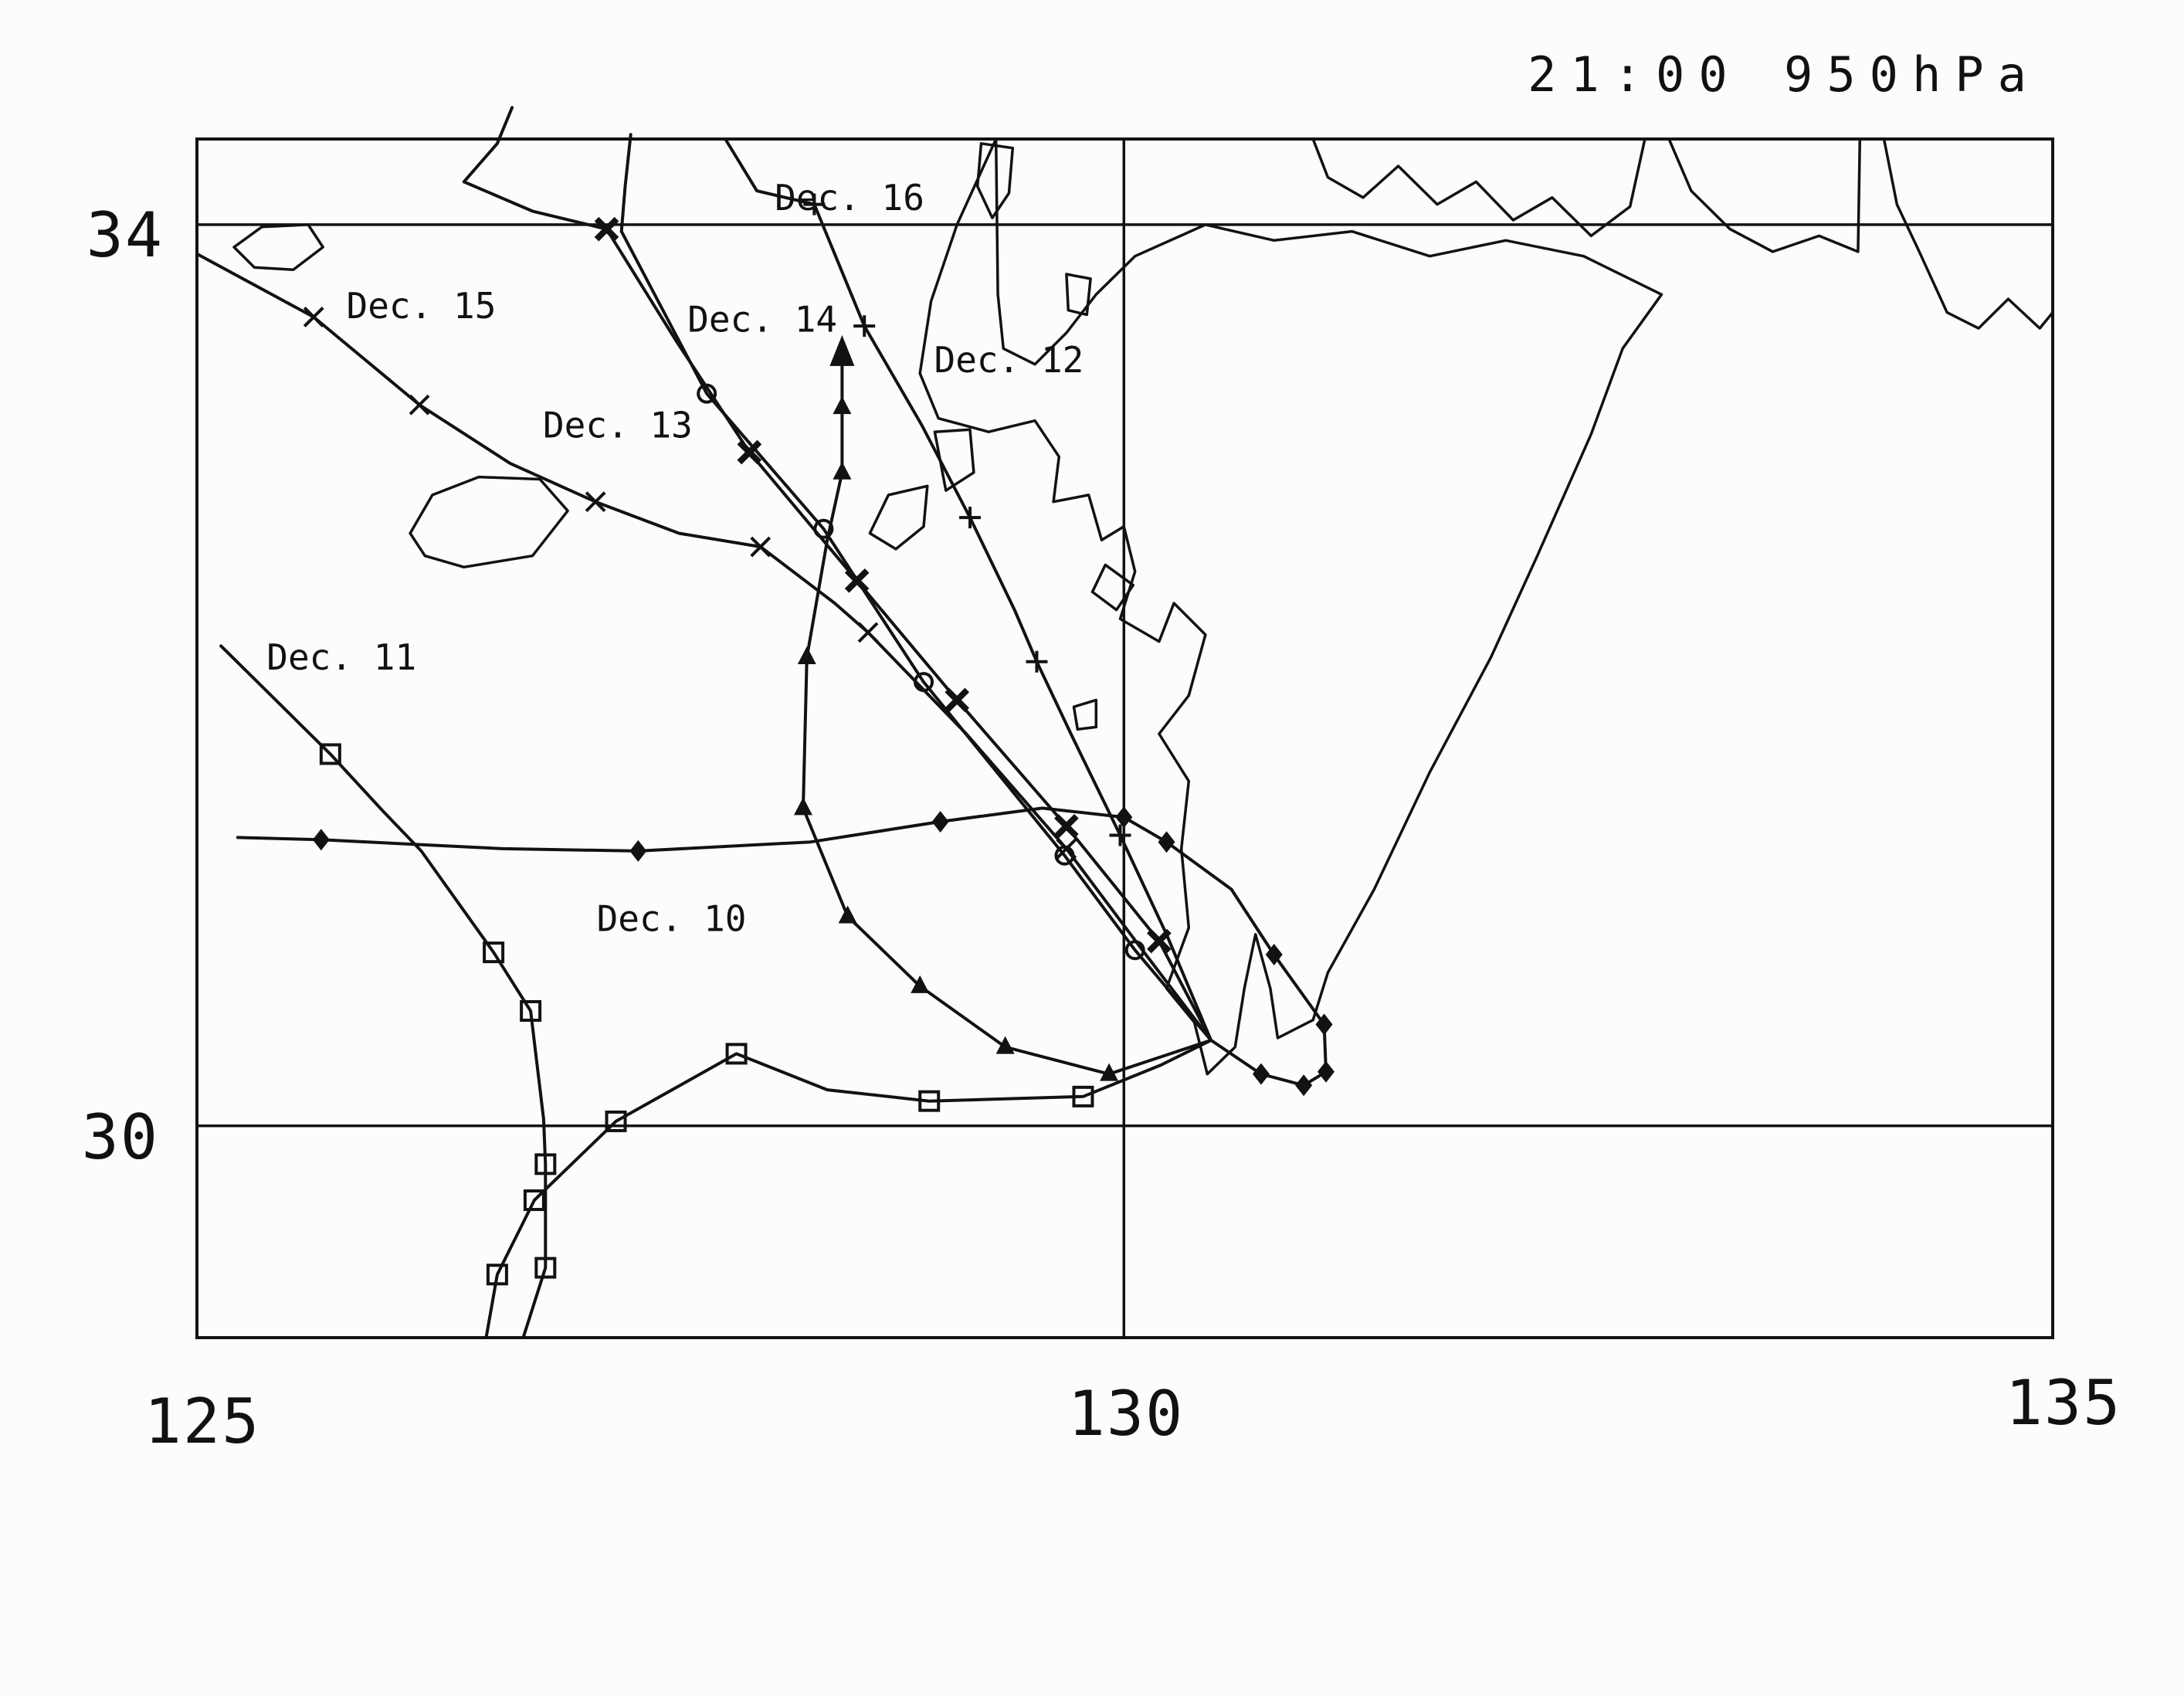 This screenshot has width=2184, height=1696. Describe the element at coordinates (762, 319) in the screenshot. I see `trajectory-label-dec-14: Dec. 14` at that location.